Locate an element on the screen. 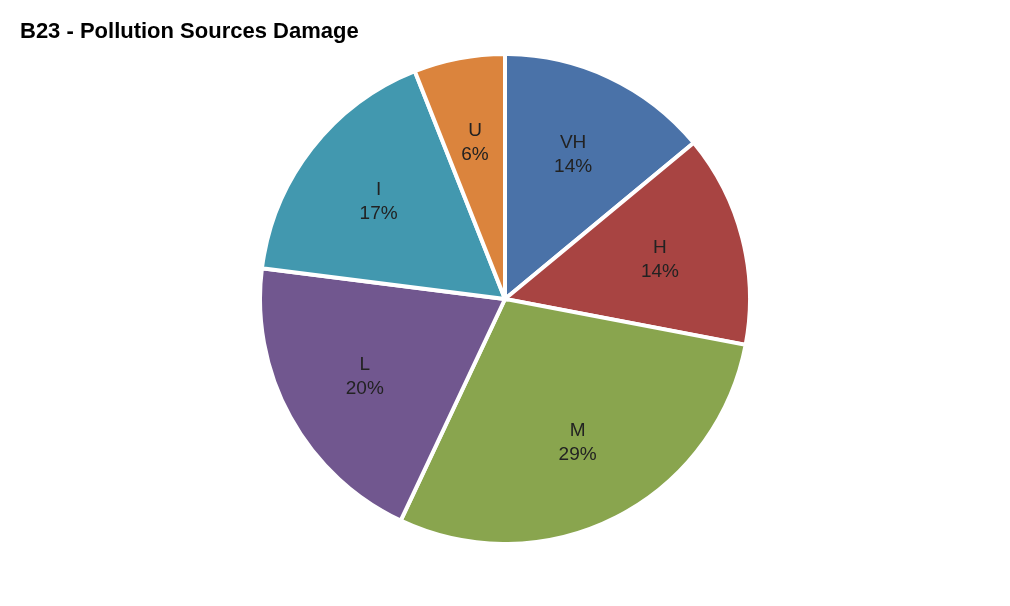 This screenshot has width=1010, height=606. slice-label: VH is located at coordinates (573, 142).